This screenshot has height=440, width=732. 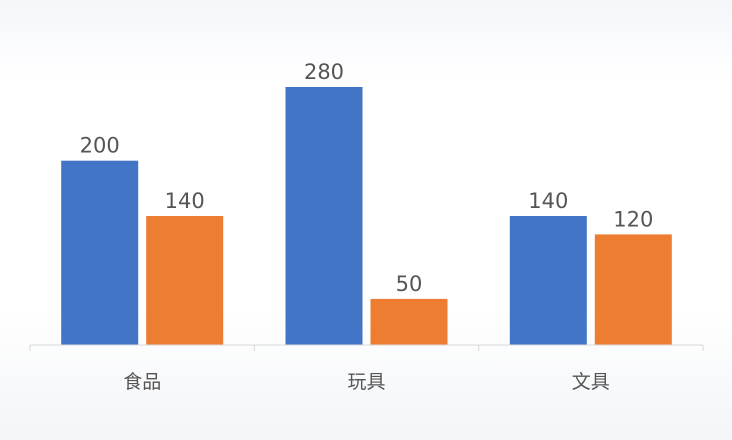 I want to click on data-label-series-1-2: 140, so click(x=548, y=201).